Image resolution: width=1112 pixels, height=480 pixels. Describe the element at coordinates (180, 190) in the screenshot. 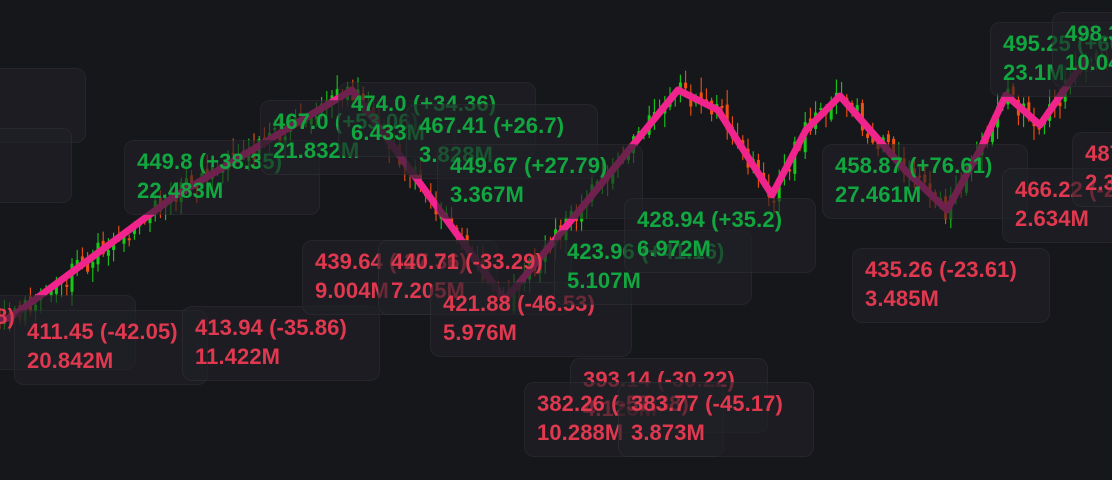

I see `pivot-label-volume: 22.483M` at that location.